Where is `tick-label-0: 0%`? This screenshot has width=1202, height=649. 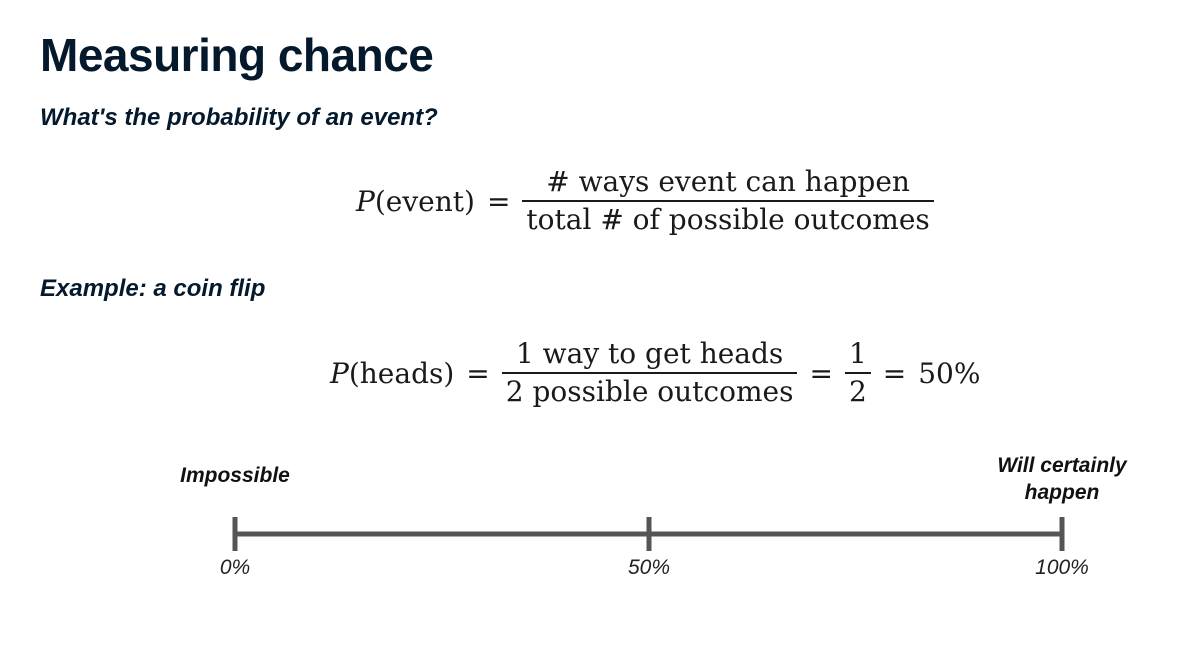
tick-label-0: 0% is located at coordinates (235, 567).